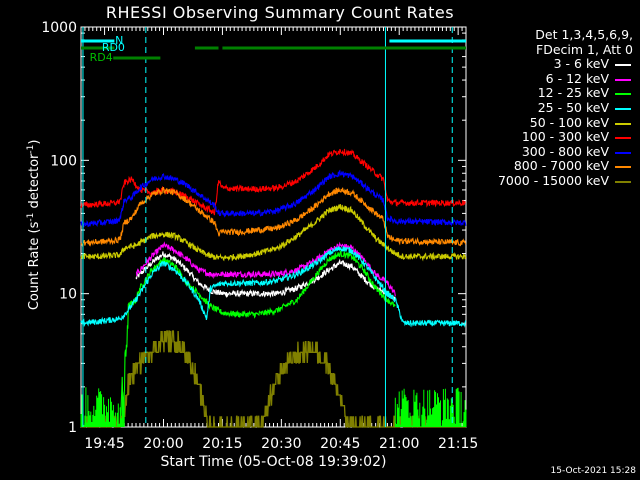 The height and width of the screenshot is (480, 640). What do you see at coordinates (550, 64) in the screenshot?
I see `legend-entry: 3 - 6 keV` at bounding box center [550, 64].